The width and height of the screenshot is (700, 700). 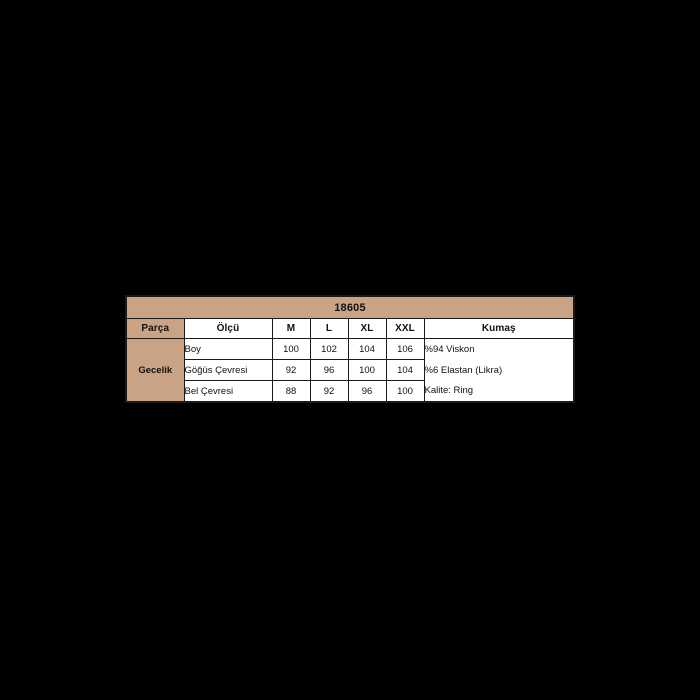 What do you see at coordinates (499, 328) in the screenshot?
I see `column-header-fabric: Kumaş` at bounding box center [499, 328].